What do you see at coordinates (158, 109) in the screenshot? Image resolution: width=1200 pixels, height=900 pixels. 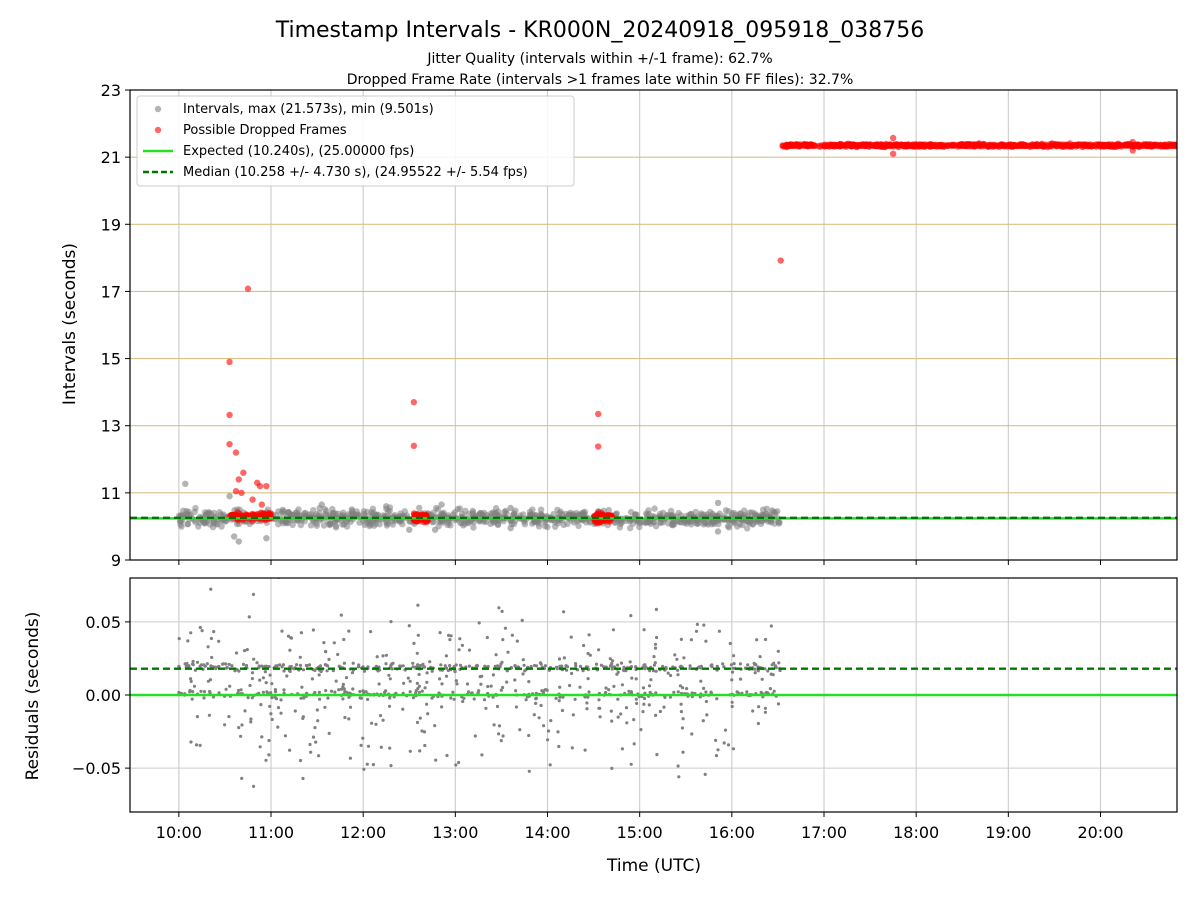 I see `legend-marker-intervals` at bounding box center [158, 109].